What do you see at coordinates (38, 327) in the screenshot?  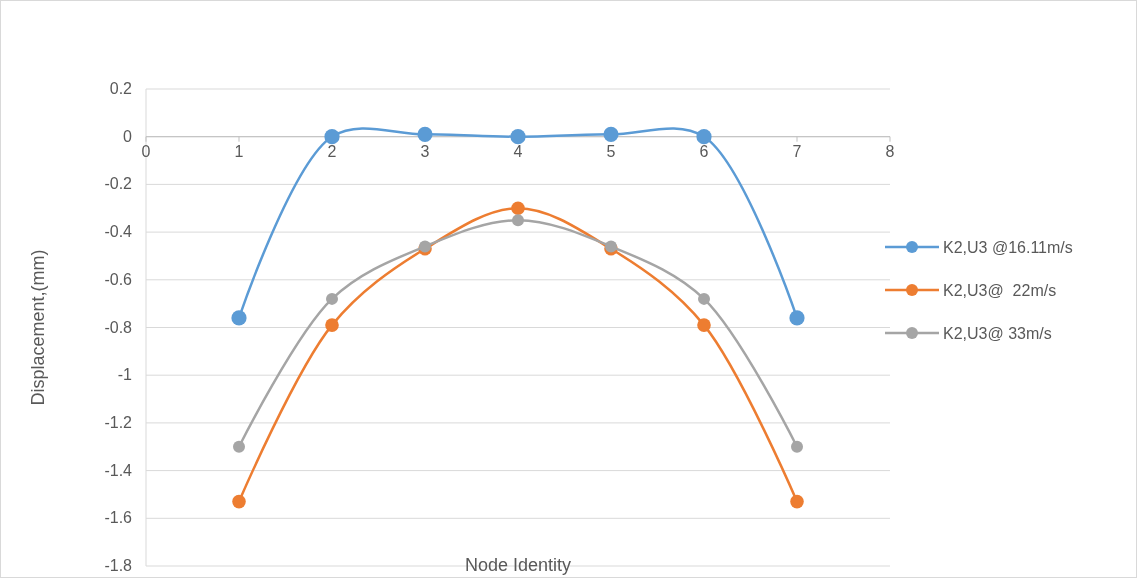 I see `y-axis-title: Displacement,(mm)` at bounding box center [38, 327].